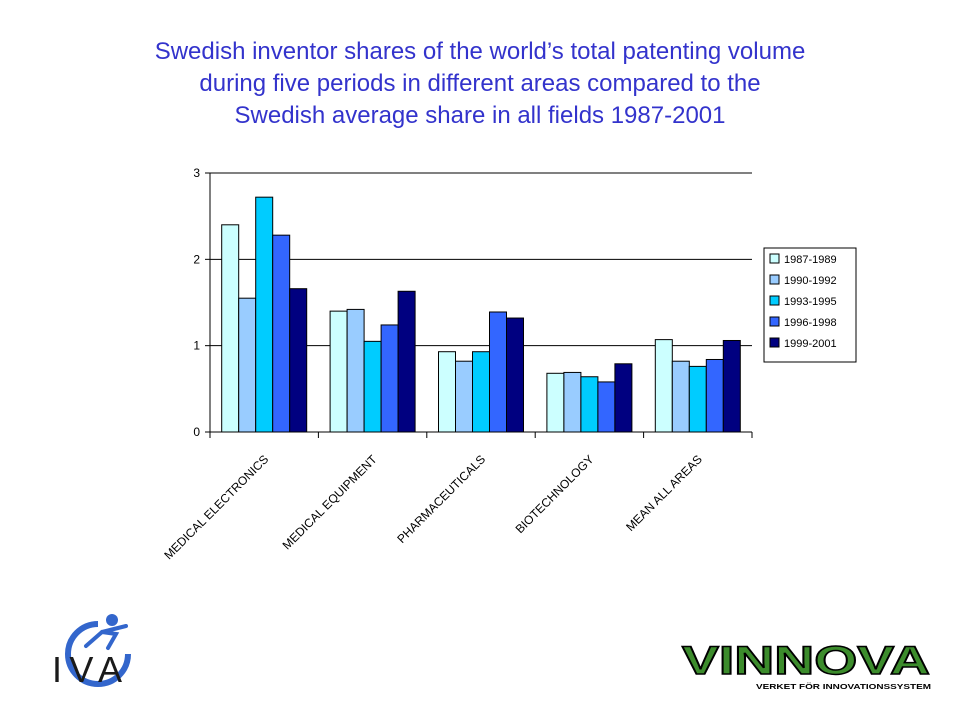 The image size is (960, 720). I want to click on y-tick-label: 1, so click(196, 346).